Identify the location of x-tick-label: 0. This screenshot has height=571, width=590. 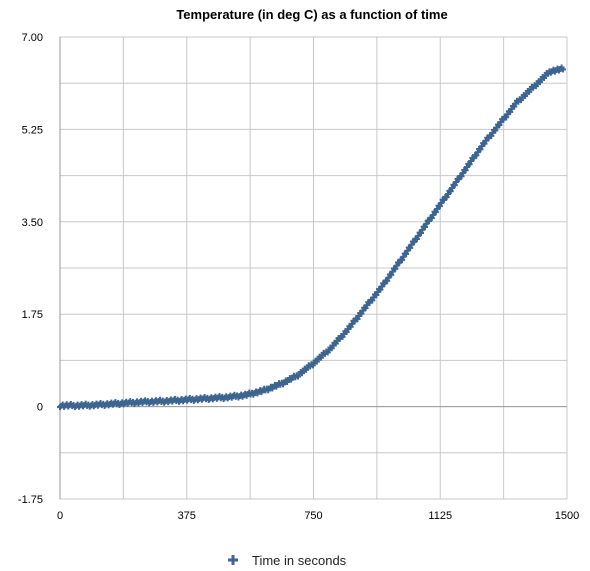
(60, 516).